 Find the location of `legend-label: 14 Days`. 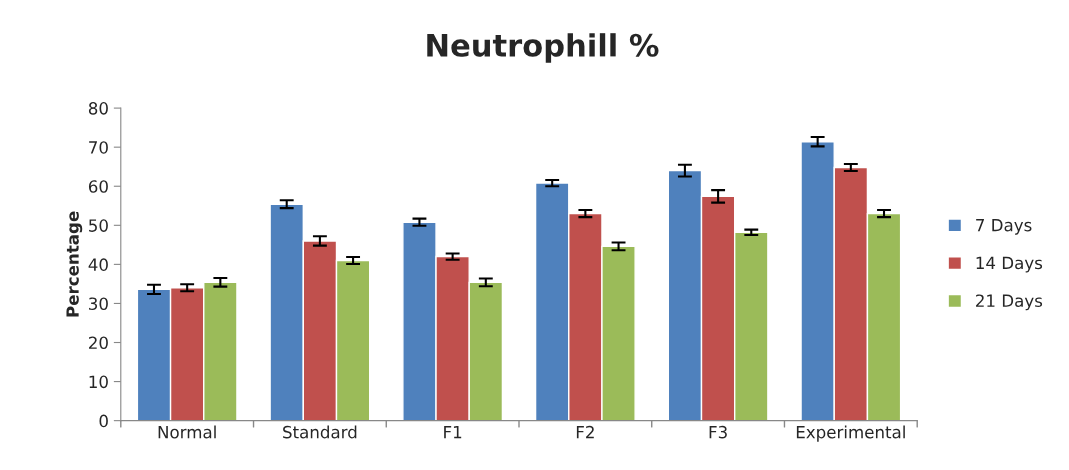

legend-label: 14 Days is located at coordinates (1009, 264).